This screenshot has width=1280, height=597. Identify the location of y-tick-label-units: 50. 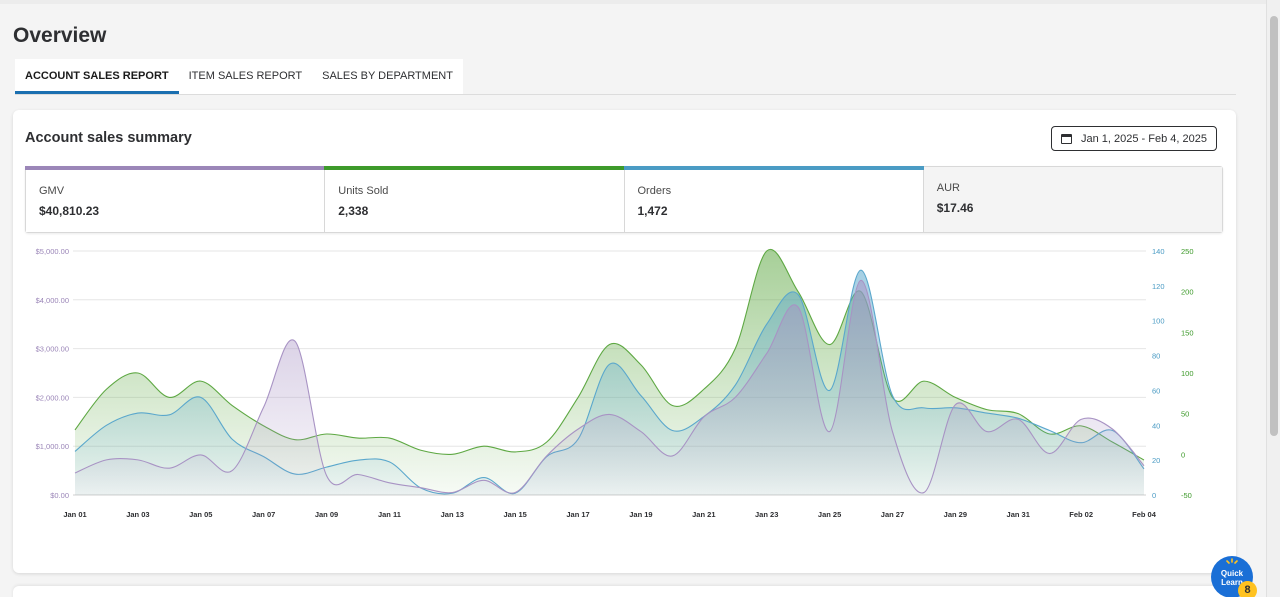
(1185, 414).